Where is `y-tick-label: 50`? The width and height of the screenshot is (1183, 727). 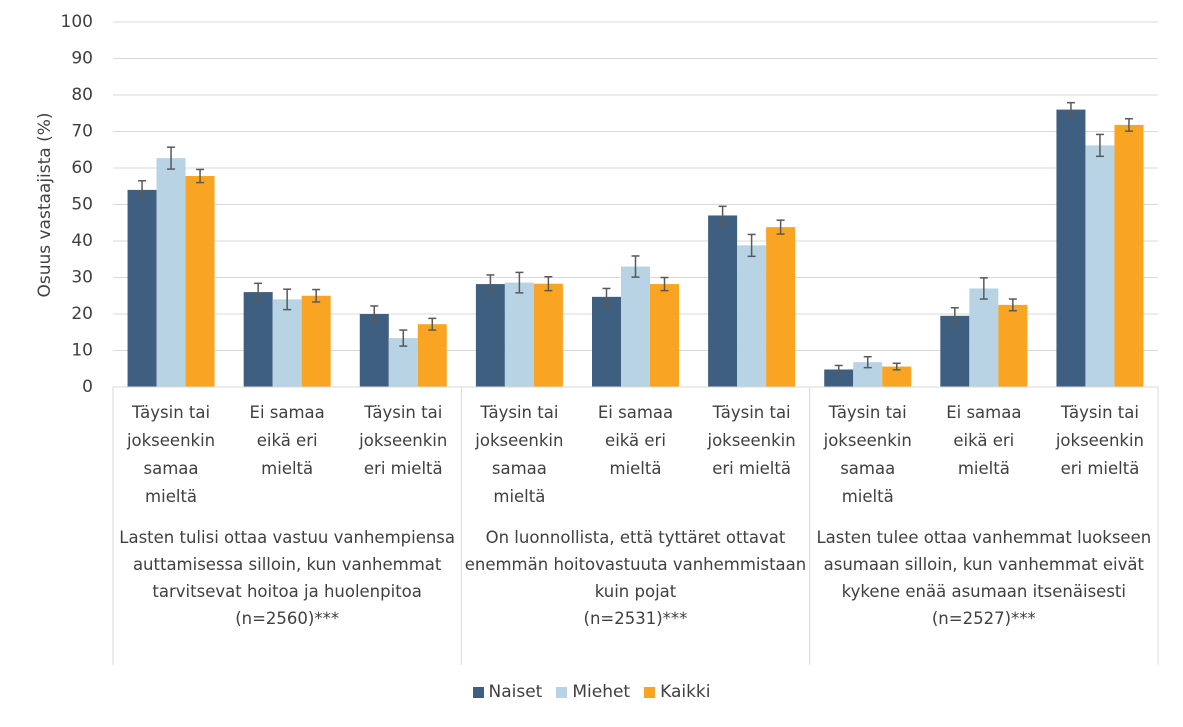 y-tick-label: 50 is located at coordinates (82, 205).